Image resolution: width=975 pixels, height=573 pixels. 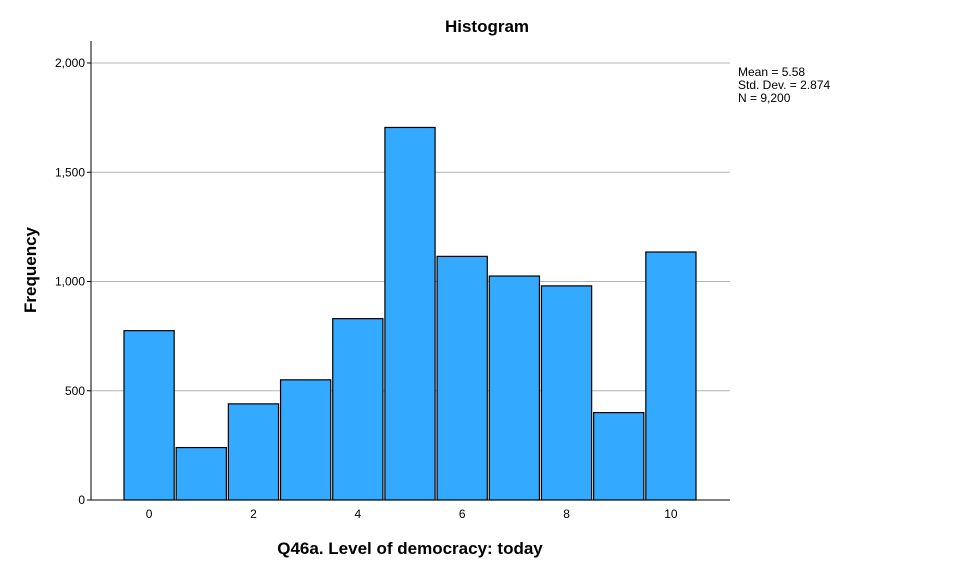 What do you see at coordinates (70, 63) in the screenshot?
I see `y-tick-label-2000: 2,000` at bounding box center [70, 63].